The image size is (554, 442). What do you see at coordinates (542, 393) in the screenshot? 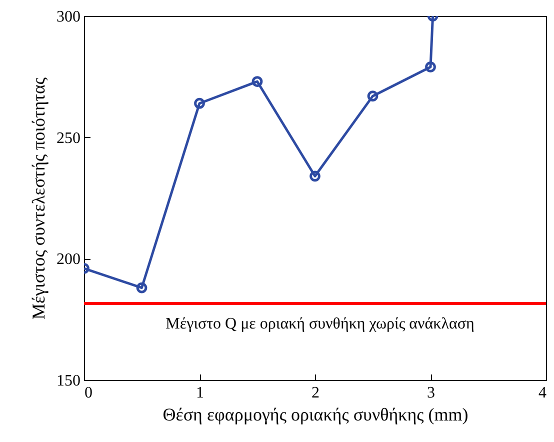
I see `x-tick-label: 4` at bounding box center [542, 393].